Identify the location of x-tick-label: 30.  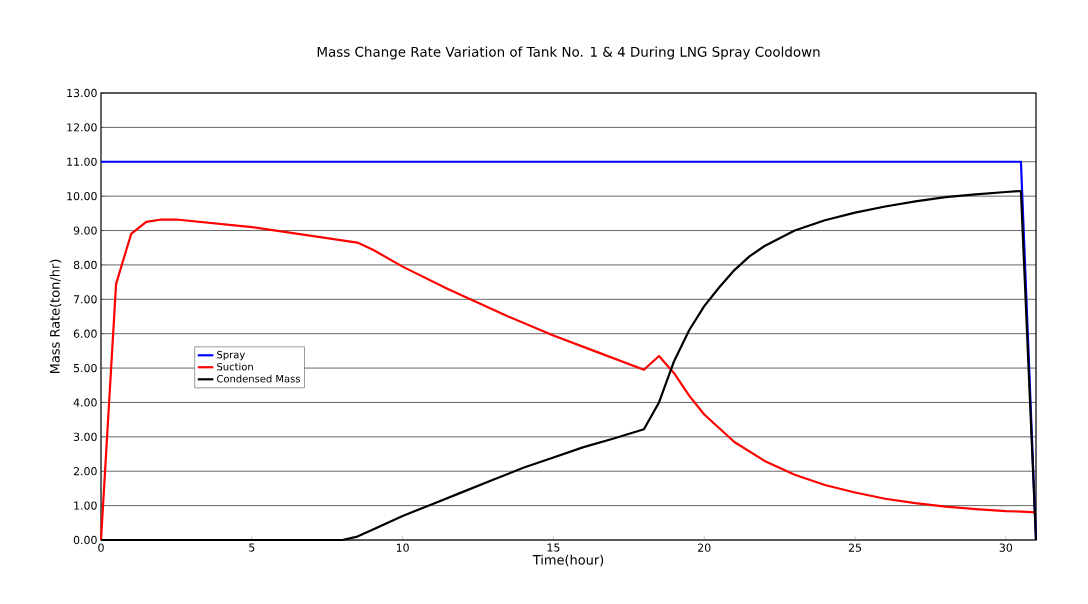
(1006, 547).